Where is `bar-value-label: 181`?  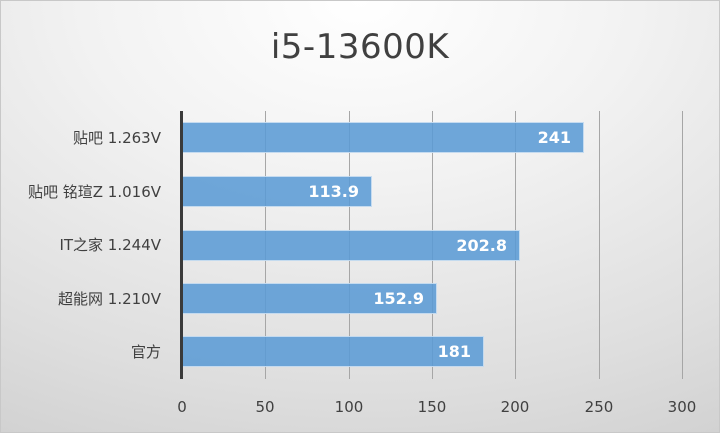 bar-value-label: 181 is located at coordinates (454, 351).